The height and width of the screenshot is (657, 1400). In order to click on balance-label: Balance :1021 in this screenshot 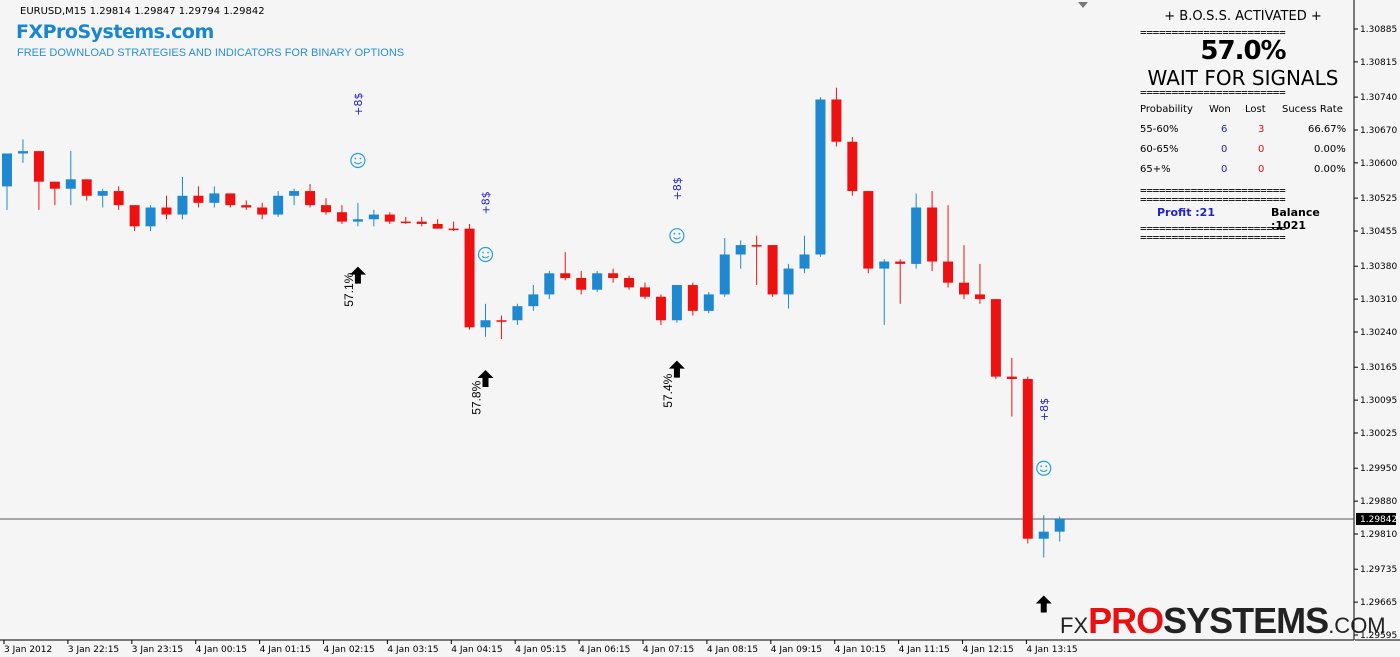, I will do `click(1295, 219)`.